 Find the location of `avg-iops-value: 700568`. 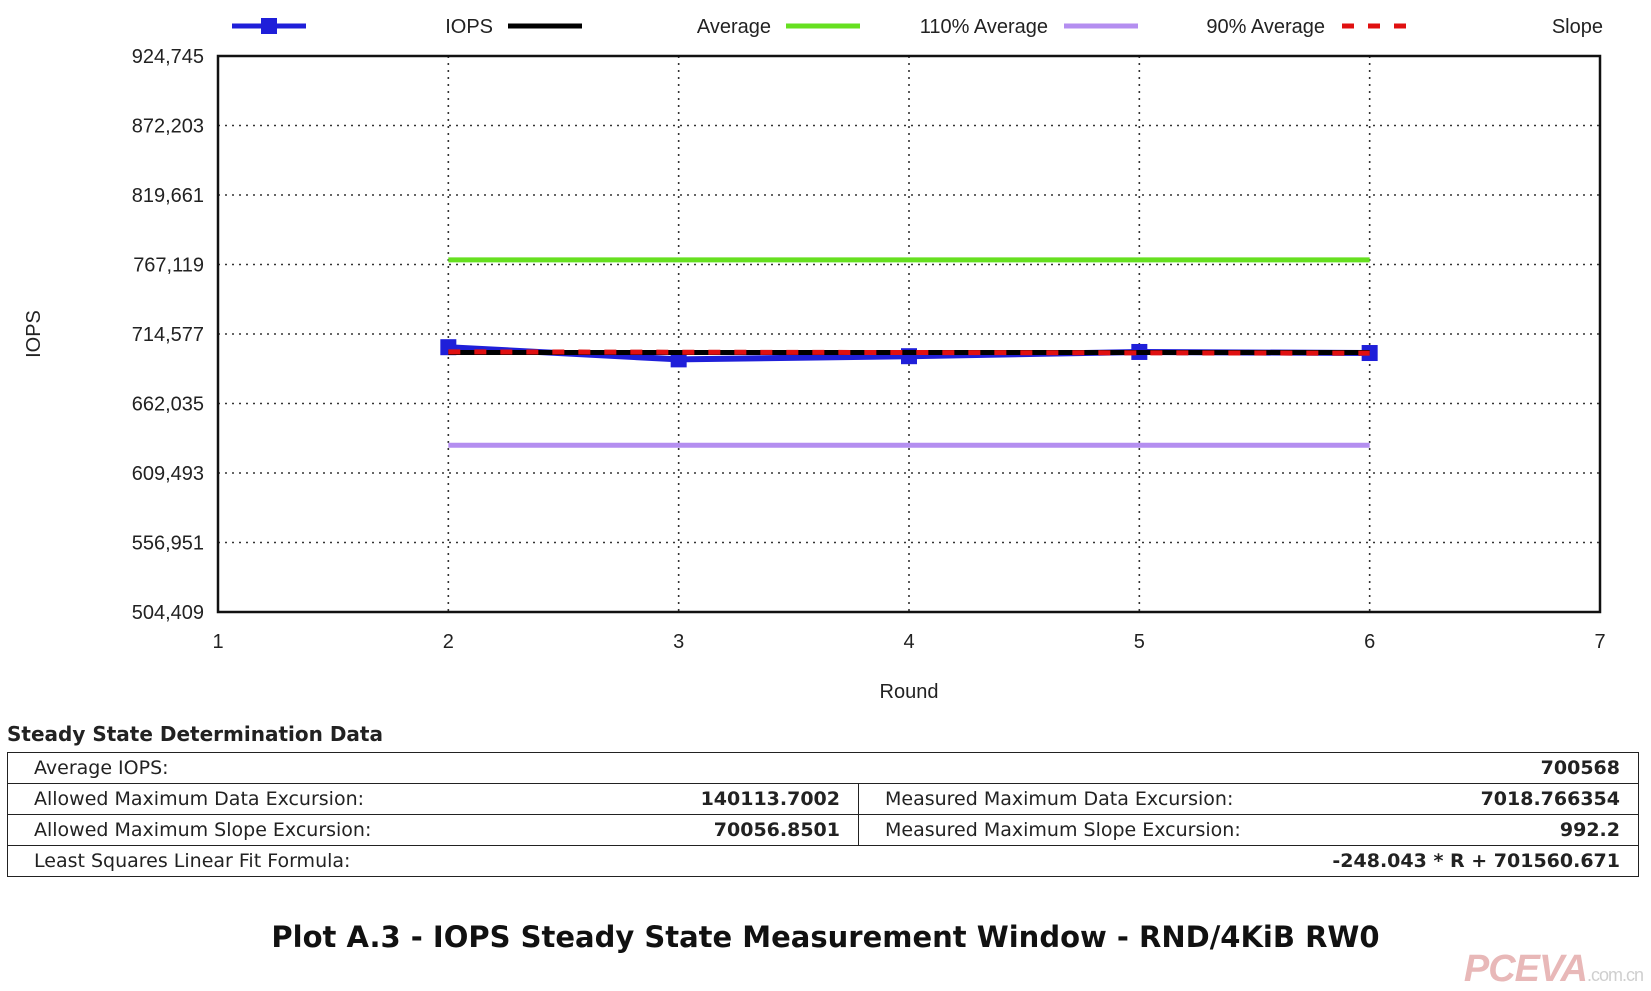

avg-iops-value: 700568 is located at coordinates (1248, 768).